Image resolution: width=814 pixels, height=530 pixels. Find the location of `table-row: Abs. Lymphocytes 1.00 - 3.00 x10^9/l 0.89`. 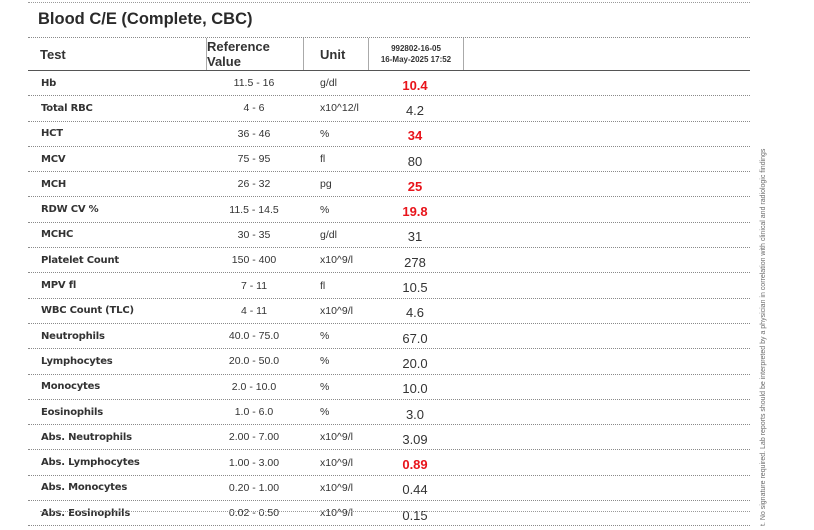

table-row: Abs. Lymphocytes 1.00 - 3.00 x10^9/l 0.89 is located at coordinates (389, 463).